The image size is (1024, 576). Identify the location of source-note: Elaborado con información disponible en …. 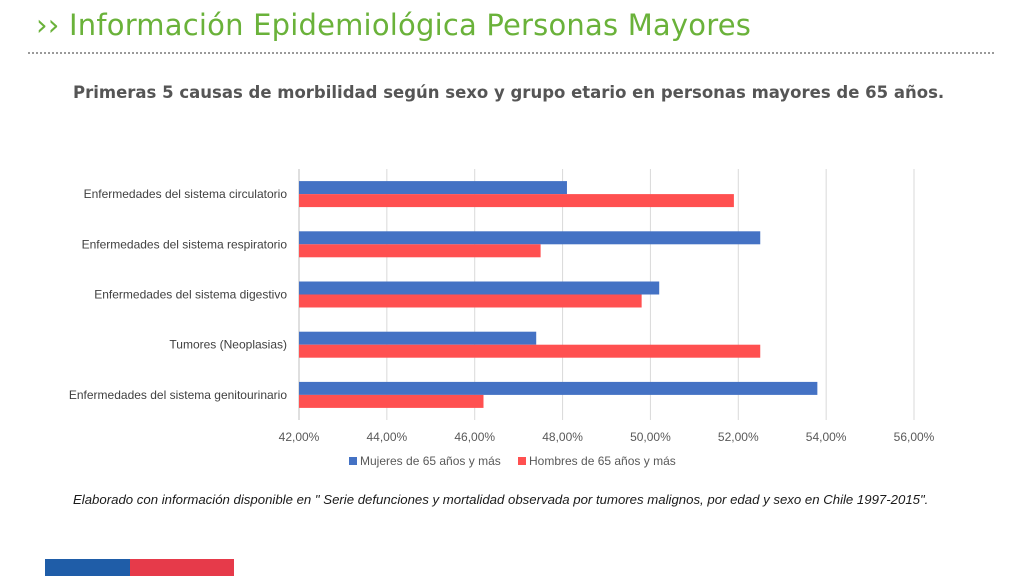
(501, 499).